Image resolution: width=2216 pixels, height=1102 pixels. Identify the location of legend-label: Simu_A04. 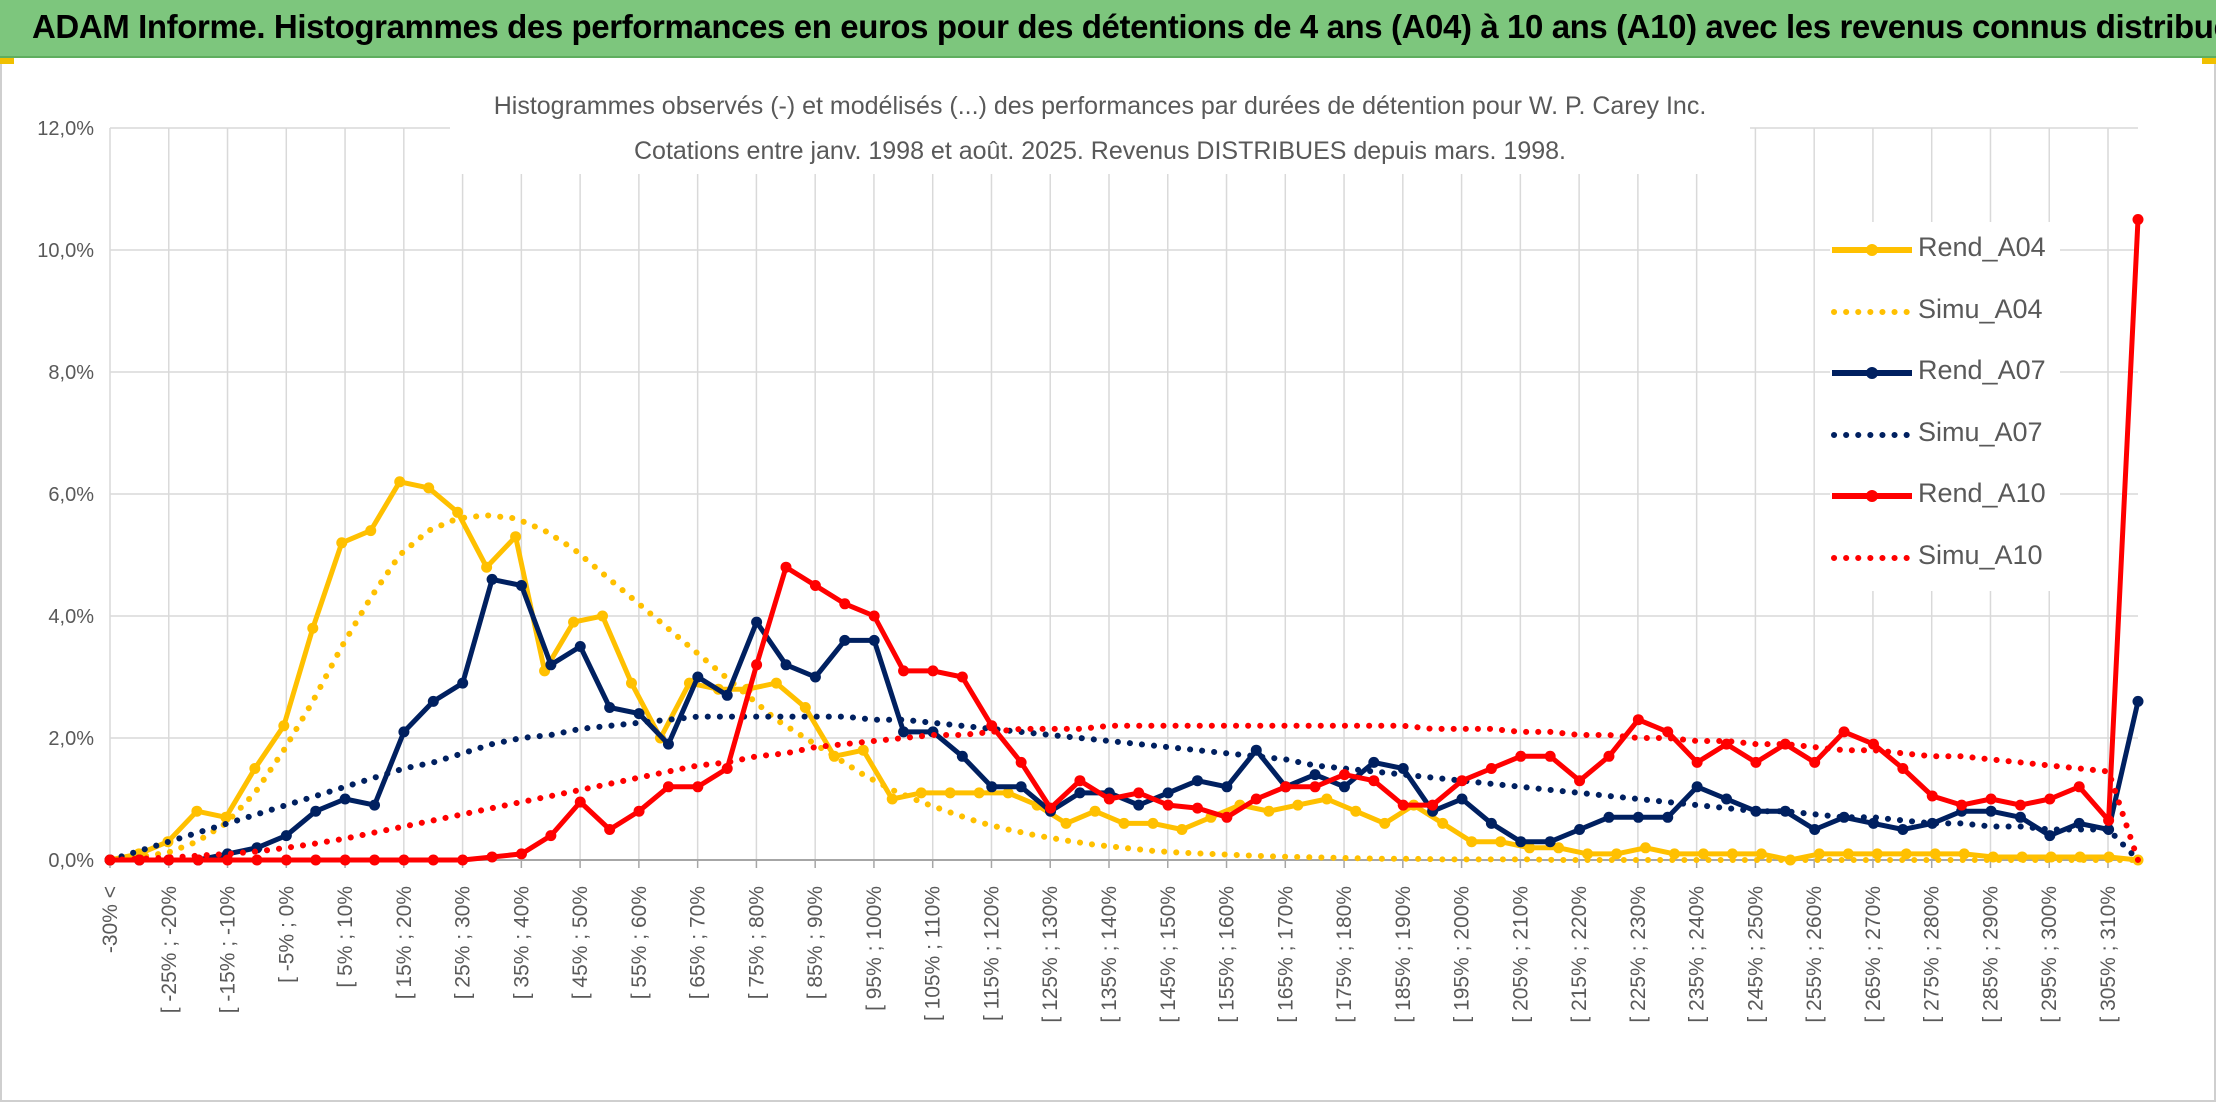
(1980, 308).